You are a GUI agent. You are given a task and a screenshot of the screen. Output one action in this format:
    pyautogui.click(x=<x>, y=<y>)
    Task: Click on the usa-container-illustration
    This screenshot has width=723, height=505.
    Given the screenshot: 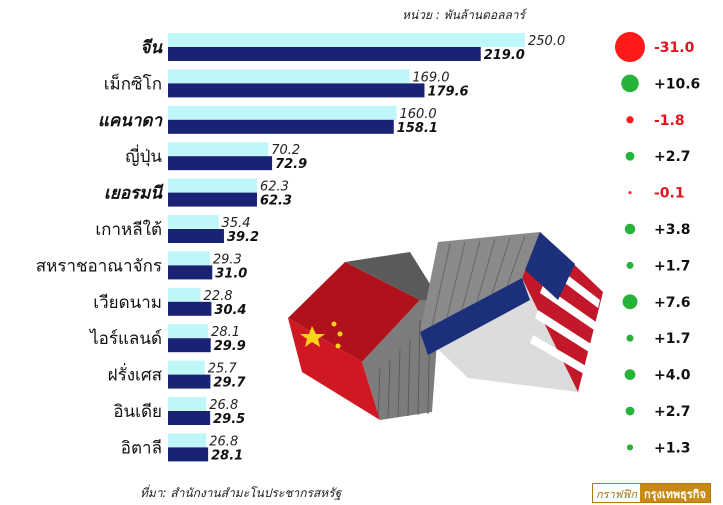 What is the action you would take?
    pyautogui.click(x=511, y=312)
    